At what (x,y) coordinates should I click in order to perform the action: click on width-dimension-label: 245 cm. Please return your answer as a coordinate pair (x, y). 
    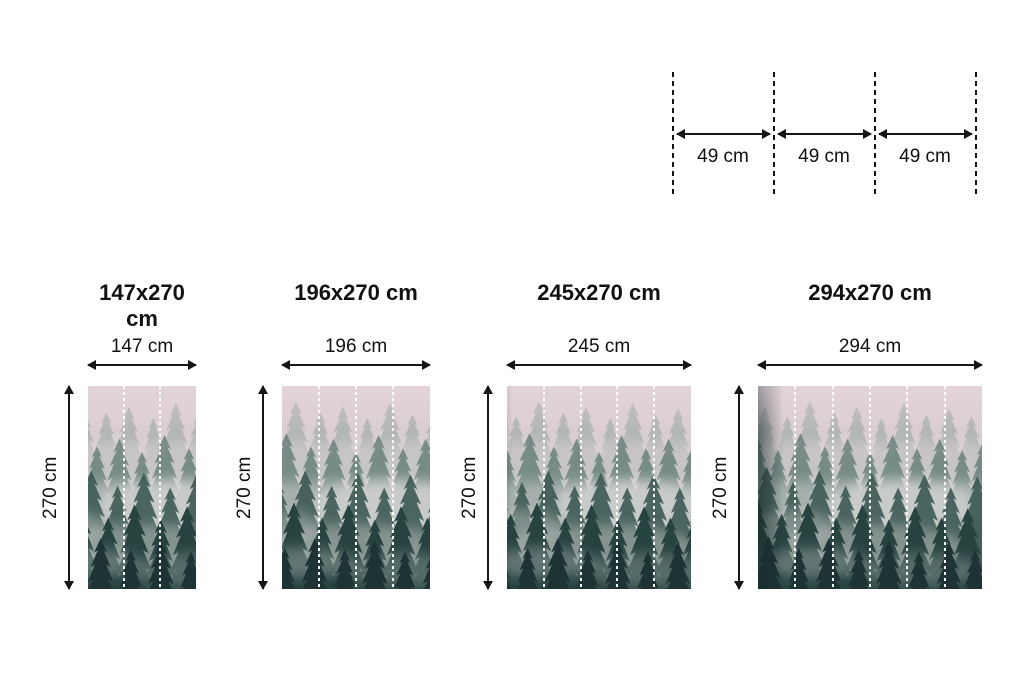
    Looking at the image, I should click on (599, 346).